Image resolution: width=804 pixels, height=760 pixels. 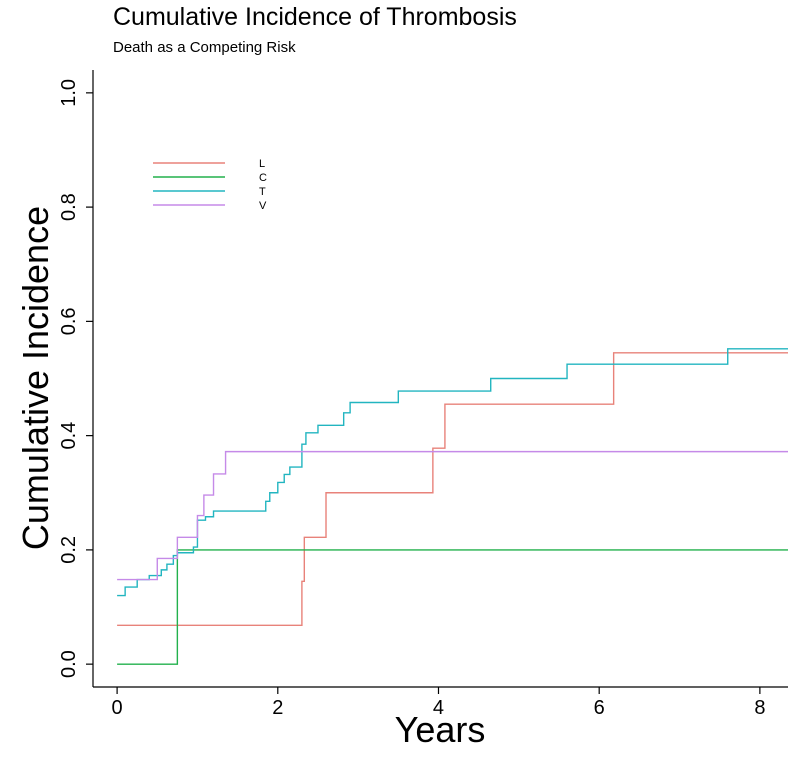 I want to click on x-tick-label: 2, so click(x=277, y=708).